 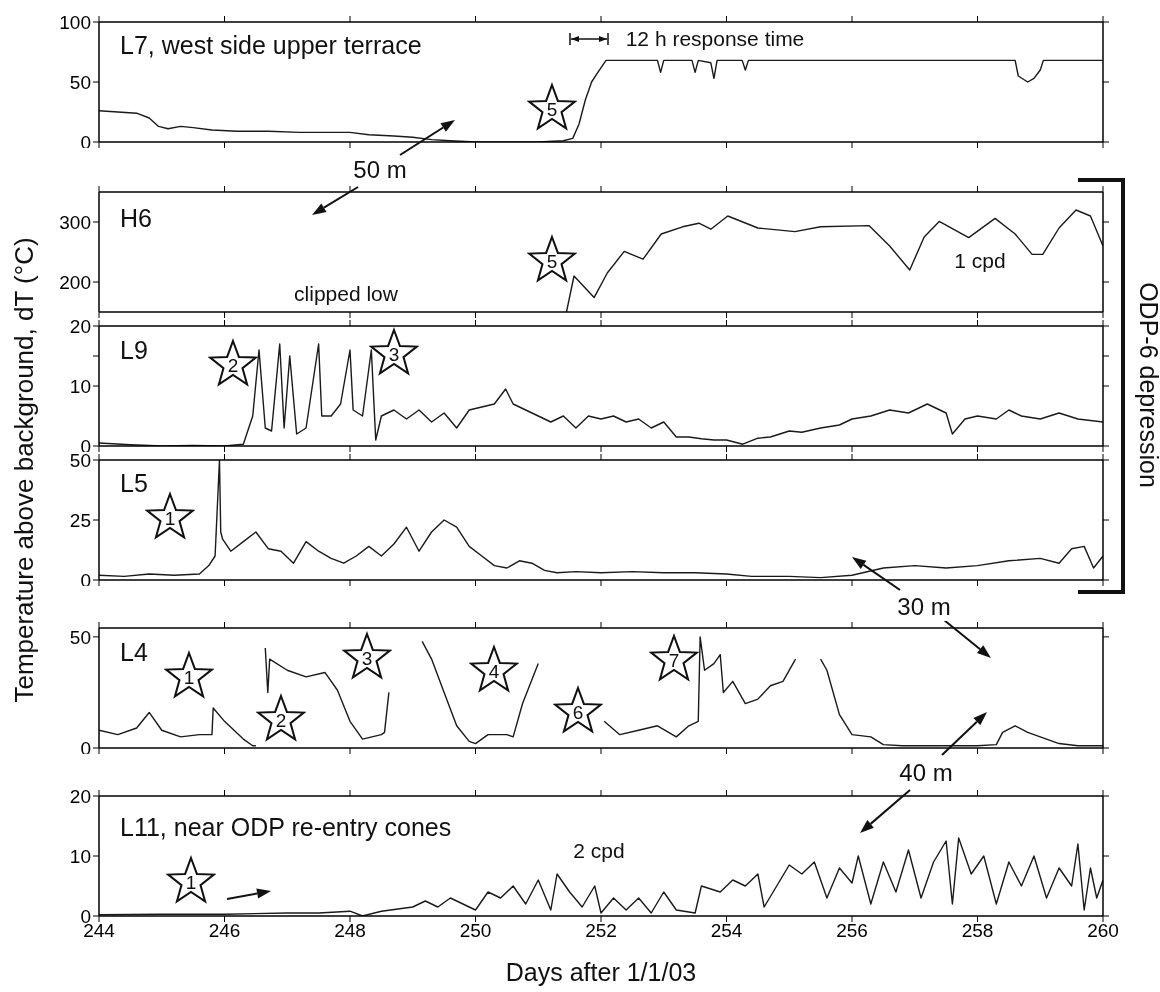 I want to click on annotation: 6, so click(x=578, y=713).